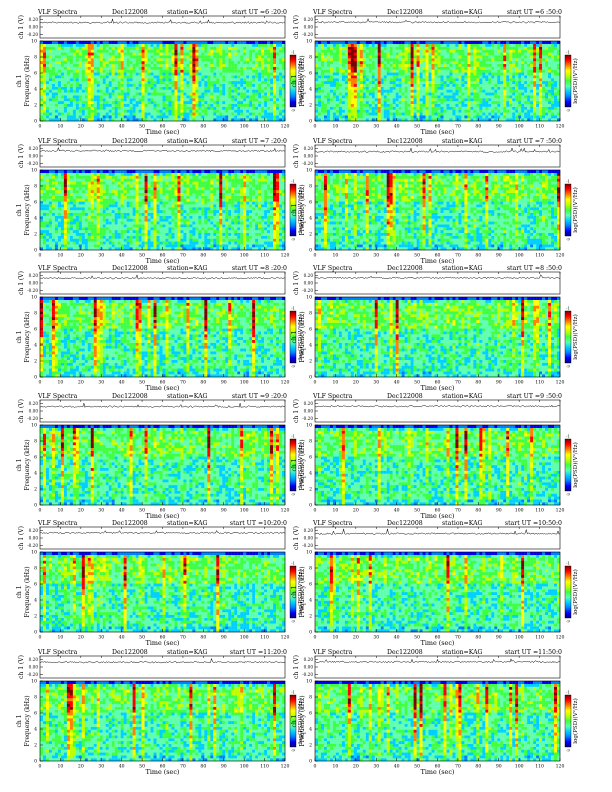 This screenshot has width=612, height=792. Describe the element at coordinates (397, 256) in the screenshot. I see `time-tick-label: 40` at that location.